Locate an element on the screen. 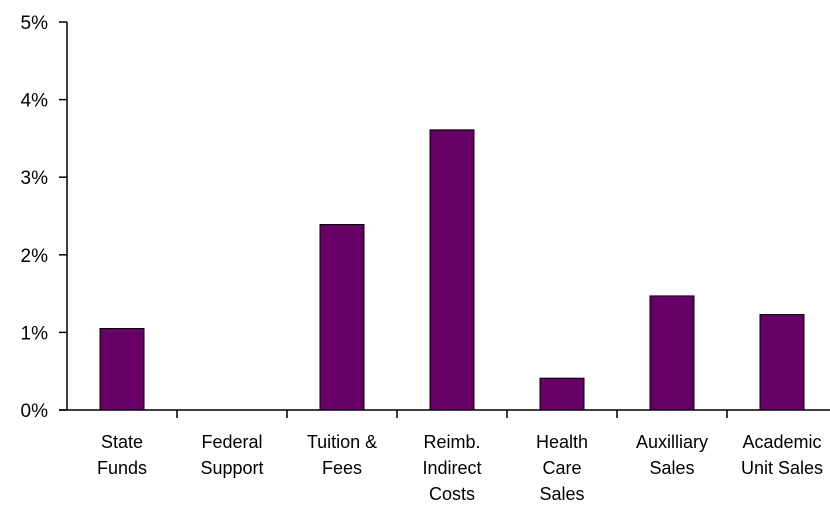 The image size is (830, 512). y-tick-label: 5% is located at coordinates (35, 23).